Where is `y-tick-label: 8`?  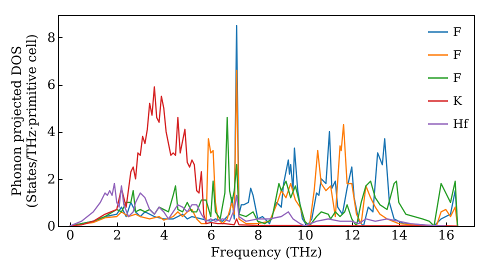 y-tick-label: 8 is located at coordinates (51, 38).